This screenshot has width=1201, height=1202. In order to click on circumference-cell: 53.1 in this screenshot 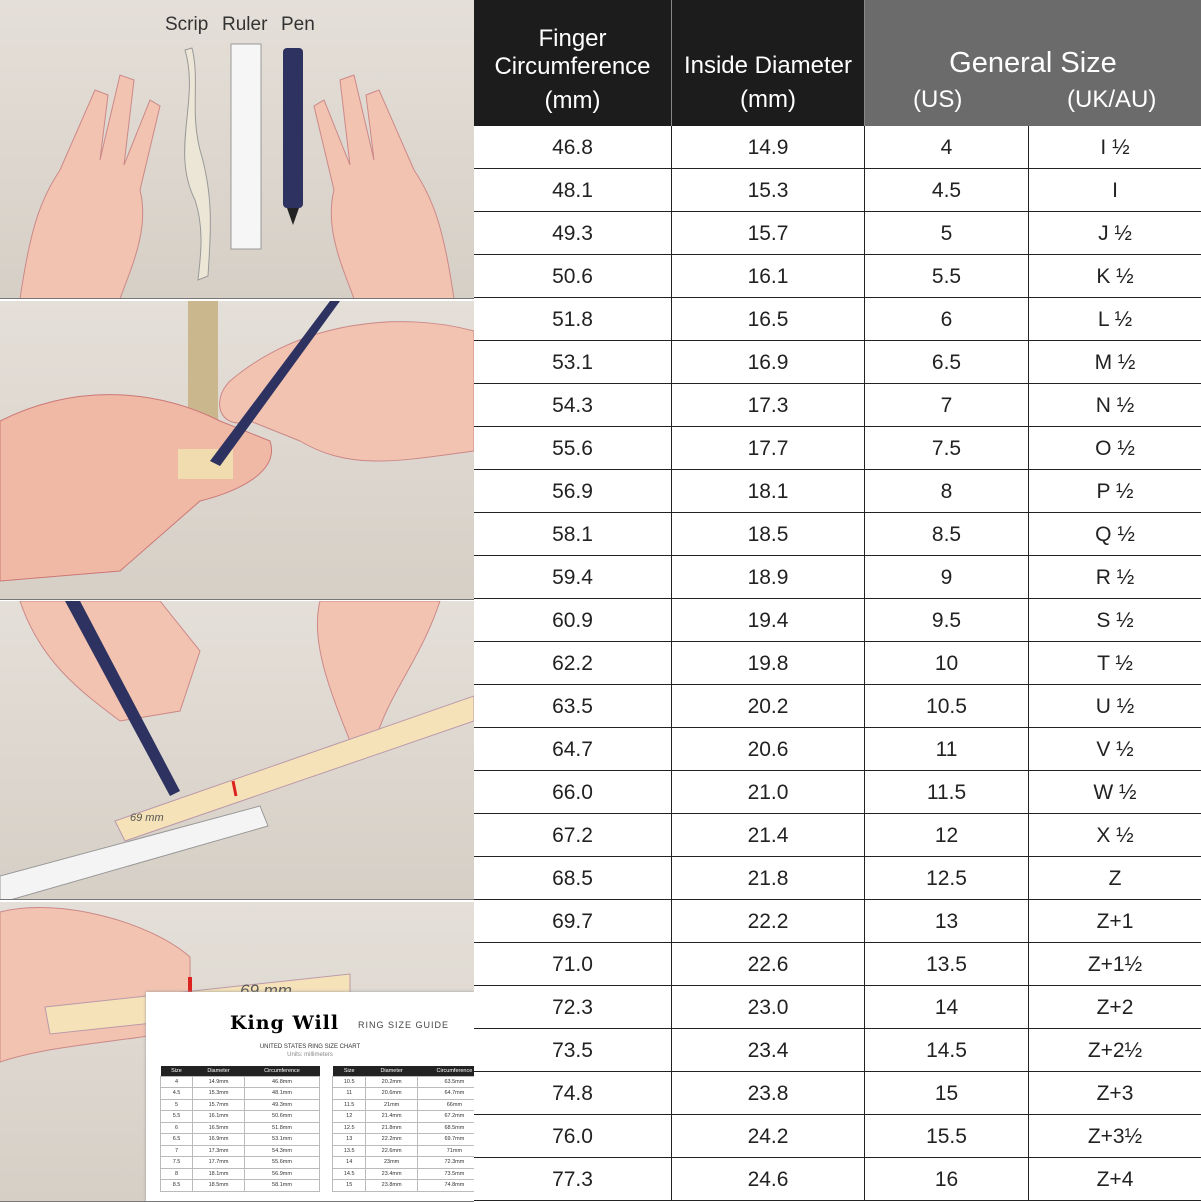, I will do `click(573, 362)`.